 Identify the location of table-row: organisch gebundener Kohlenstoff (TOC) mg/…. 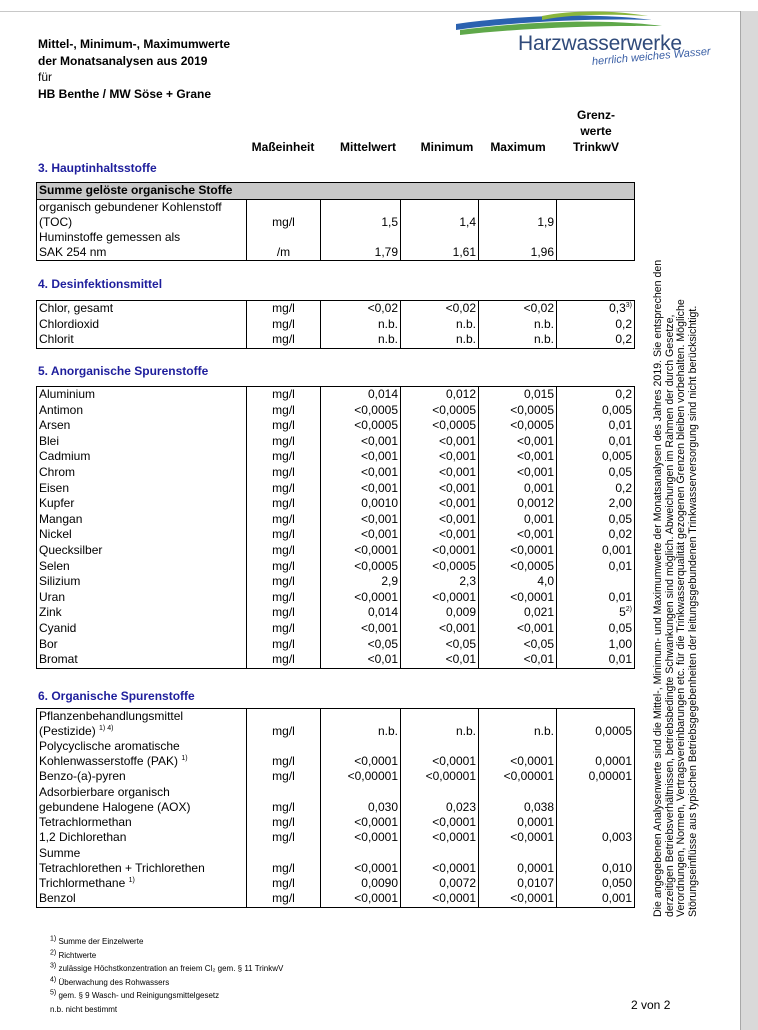
(336, 214).